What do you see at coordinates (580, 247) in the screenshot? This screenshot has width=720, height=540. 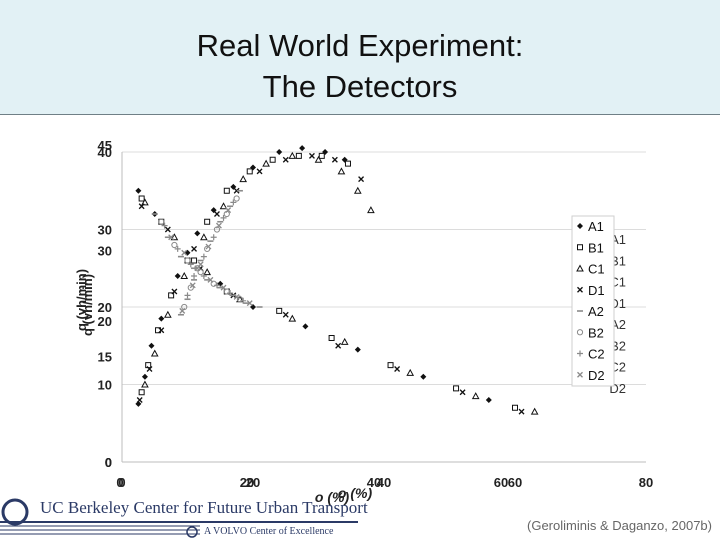 I see `legend-marker-b1` at bounding box center [580, 247].